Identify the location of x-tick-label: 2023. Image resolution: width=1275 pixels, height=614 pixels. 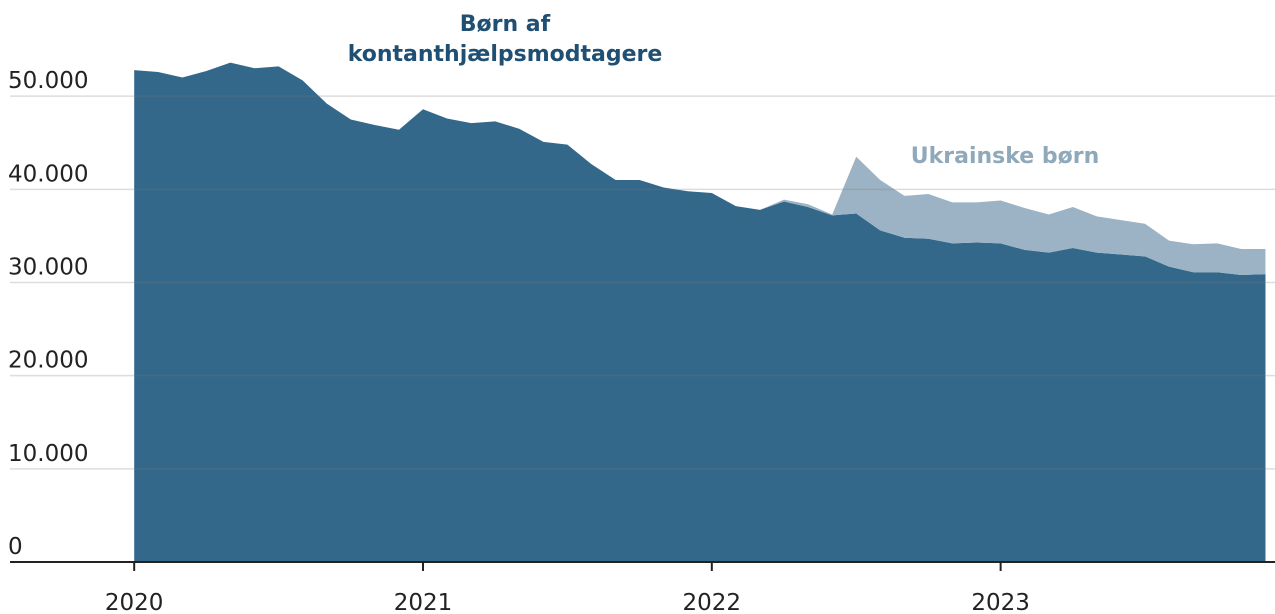
(1000, 602).